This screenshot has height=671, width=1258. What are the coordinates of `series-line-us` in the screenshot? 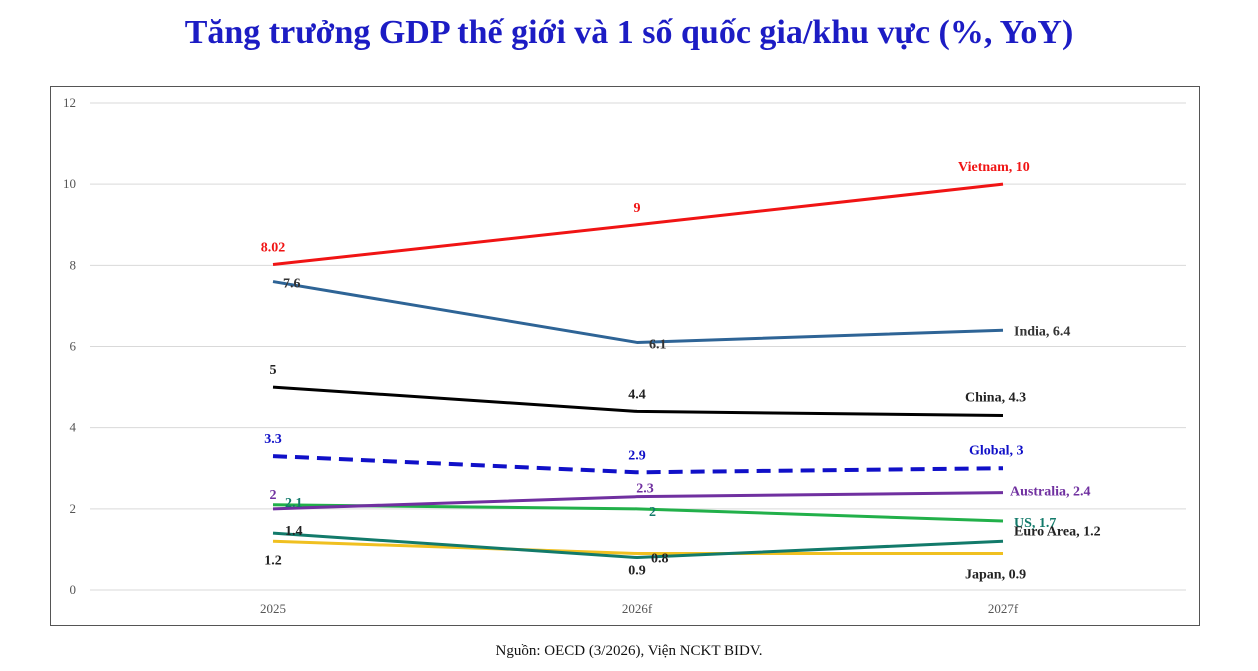 It's located at (638, 513).